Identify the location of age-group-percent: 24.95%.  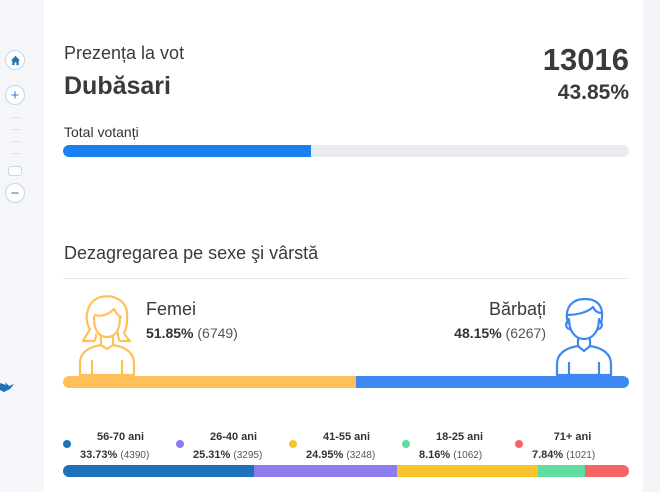
(325, 455).